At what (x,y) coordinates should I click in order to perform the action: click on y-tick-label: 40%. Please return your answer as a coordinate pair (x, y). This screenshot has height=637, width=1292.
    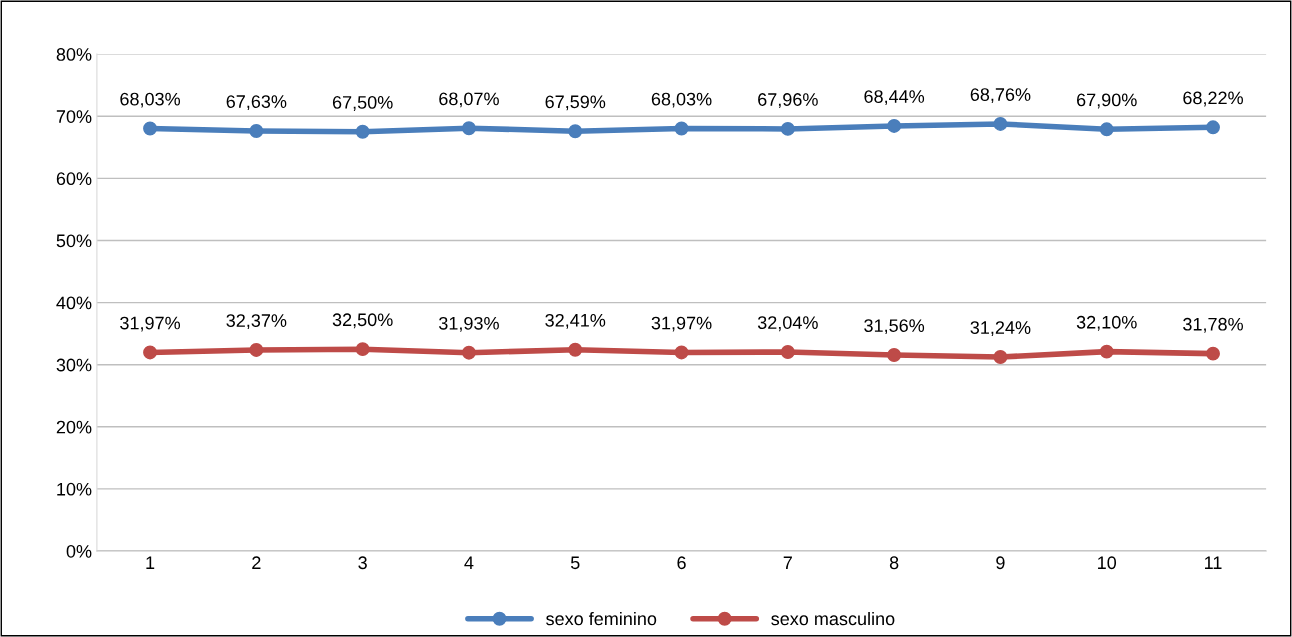
    Looking at the image, I should click on (74, 303).